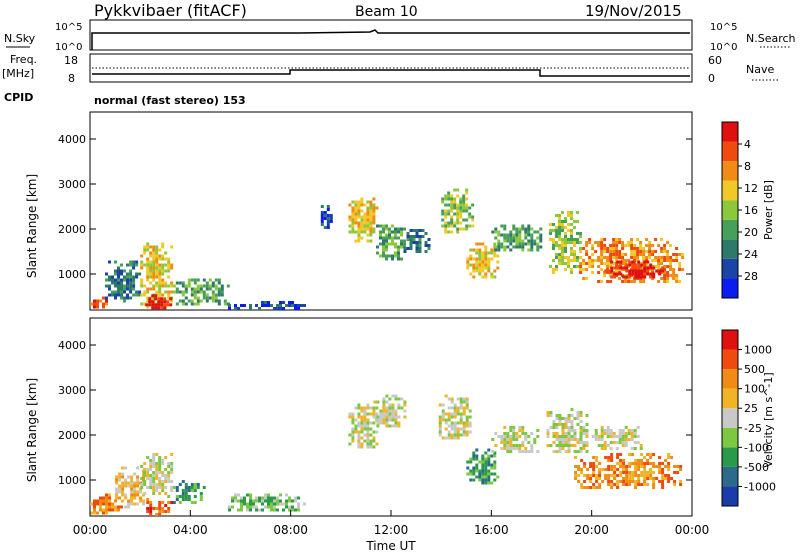 The height and width of the screenshot is (554, 800). What do you see at coordinates (170, 10) in the screenshot?
I see `site-title: Pykkvibaer (fitACF)` at bounding box center [170, 10].